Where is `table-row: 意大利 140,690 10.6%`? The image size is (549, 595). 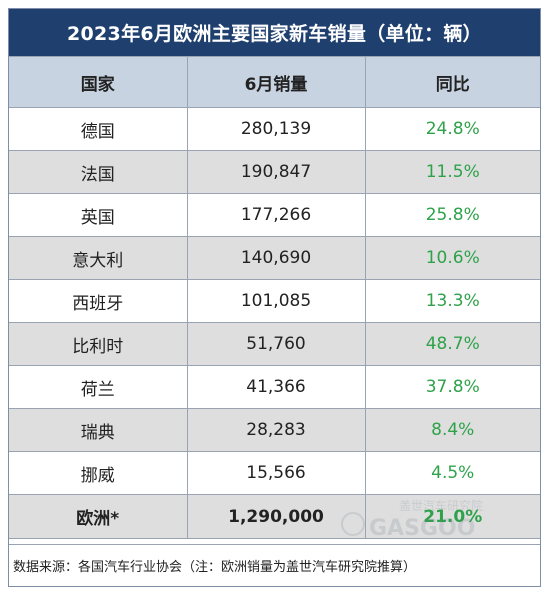 table-row: 意大利 140,690 10.6% is located at coordinates (274, 258).